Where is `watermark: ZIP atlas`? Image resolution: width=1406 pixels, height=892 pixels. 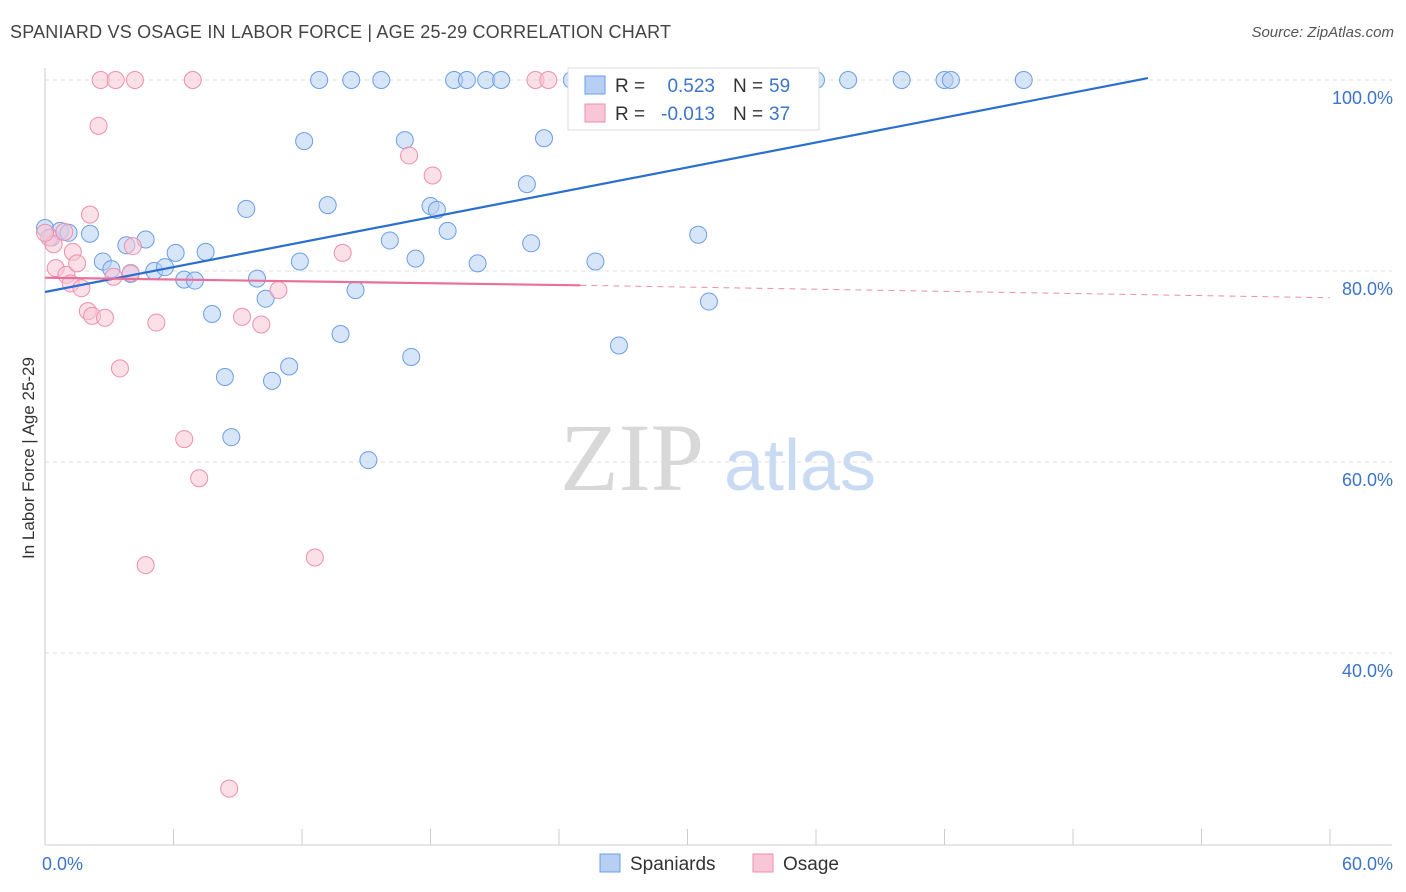
watermark: ZIP atlas is located at coordinates (718, 457).